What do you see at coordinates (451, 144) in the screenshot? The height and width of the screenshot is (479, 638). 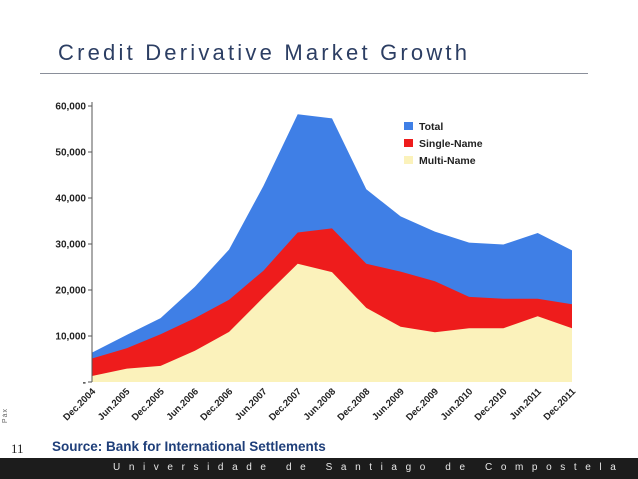 I see `legend-label-single-name: Single-Name` at bounding box center [451, 144].